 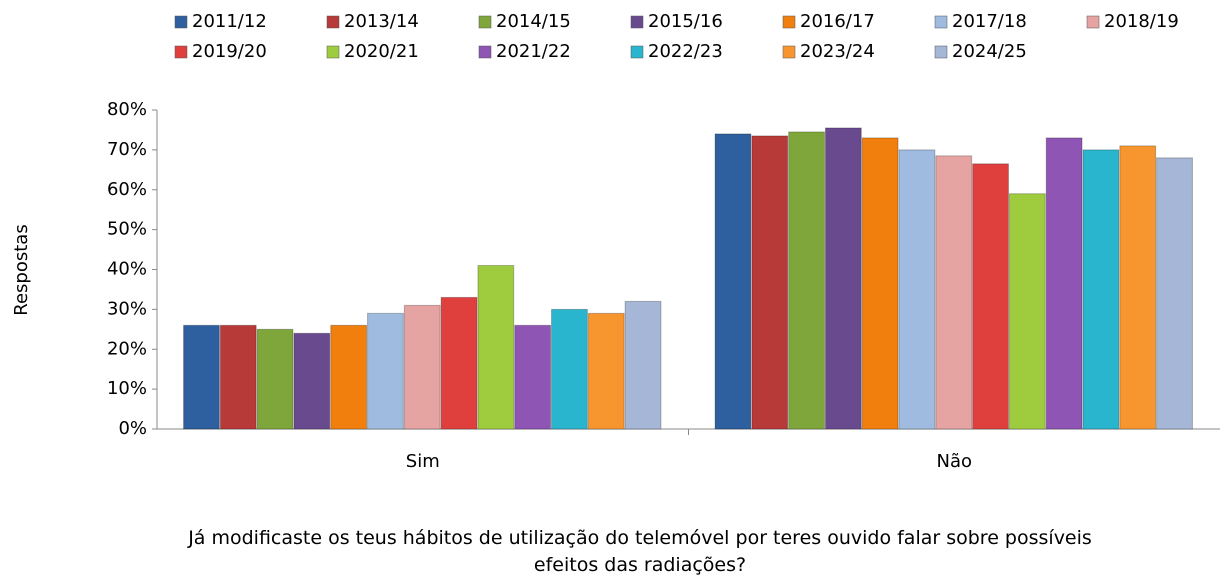 What do you see at coordinates (127, 109) in the screenshot?
I see `y-tick-label: 80%` at bounding box center [127, 109].